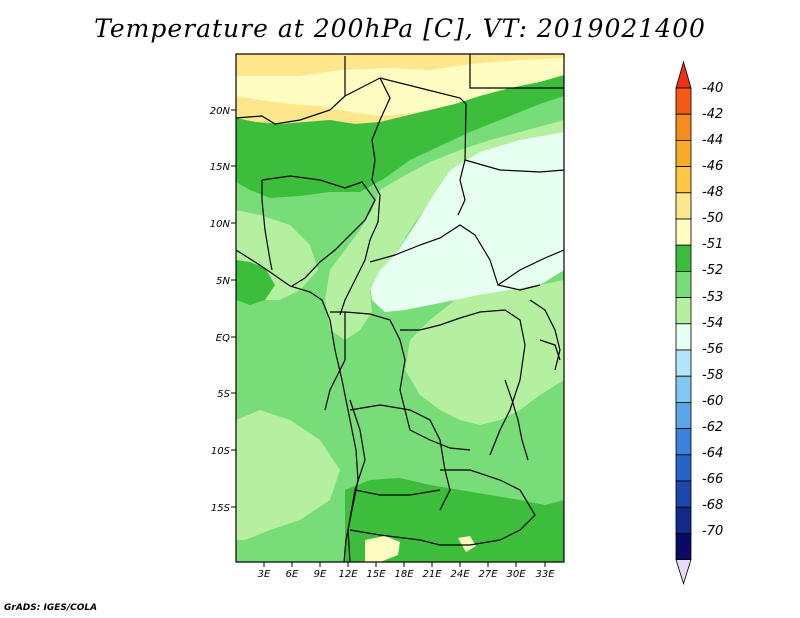 This screenshot has height=618, width=800. I want to click on lon-label-6e: 6E, so click(292, 574).